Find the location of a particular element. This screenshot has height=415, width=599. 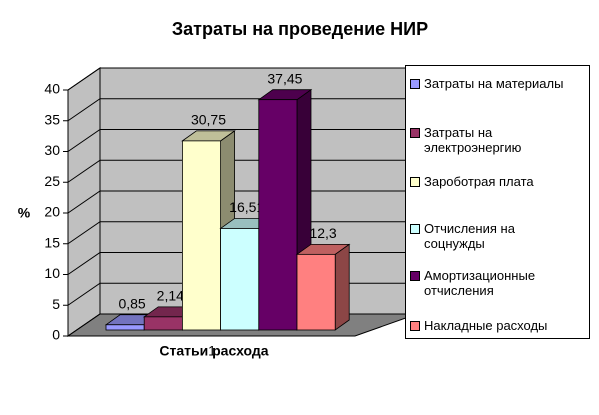

x-axis-title: Статьи расхода is located at coordinates (213, 351).